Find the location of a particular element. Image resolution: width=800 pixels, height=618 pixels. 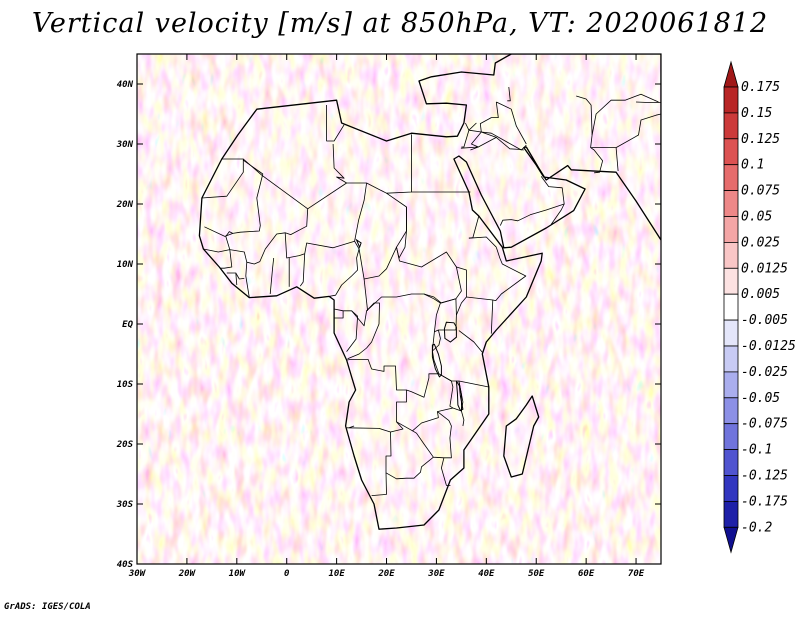

x-tick-label: 40E is located at coordinates (486, 574).